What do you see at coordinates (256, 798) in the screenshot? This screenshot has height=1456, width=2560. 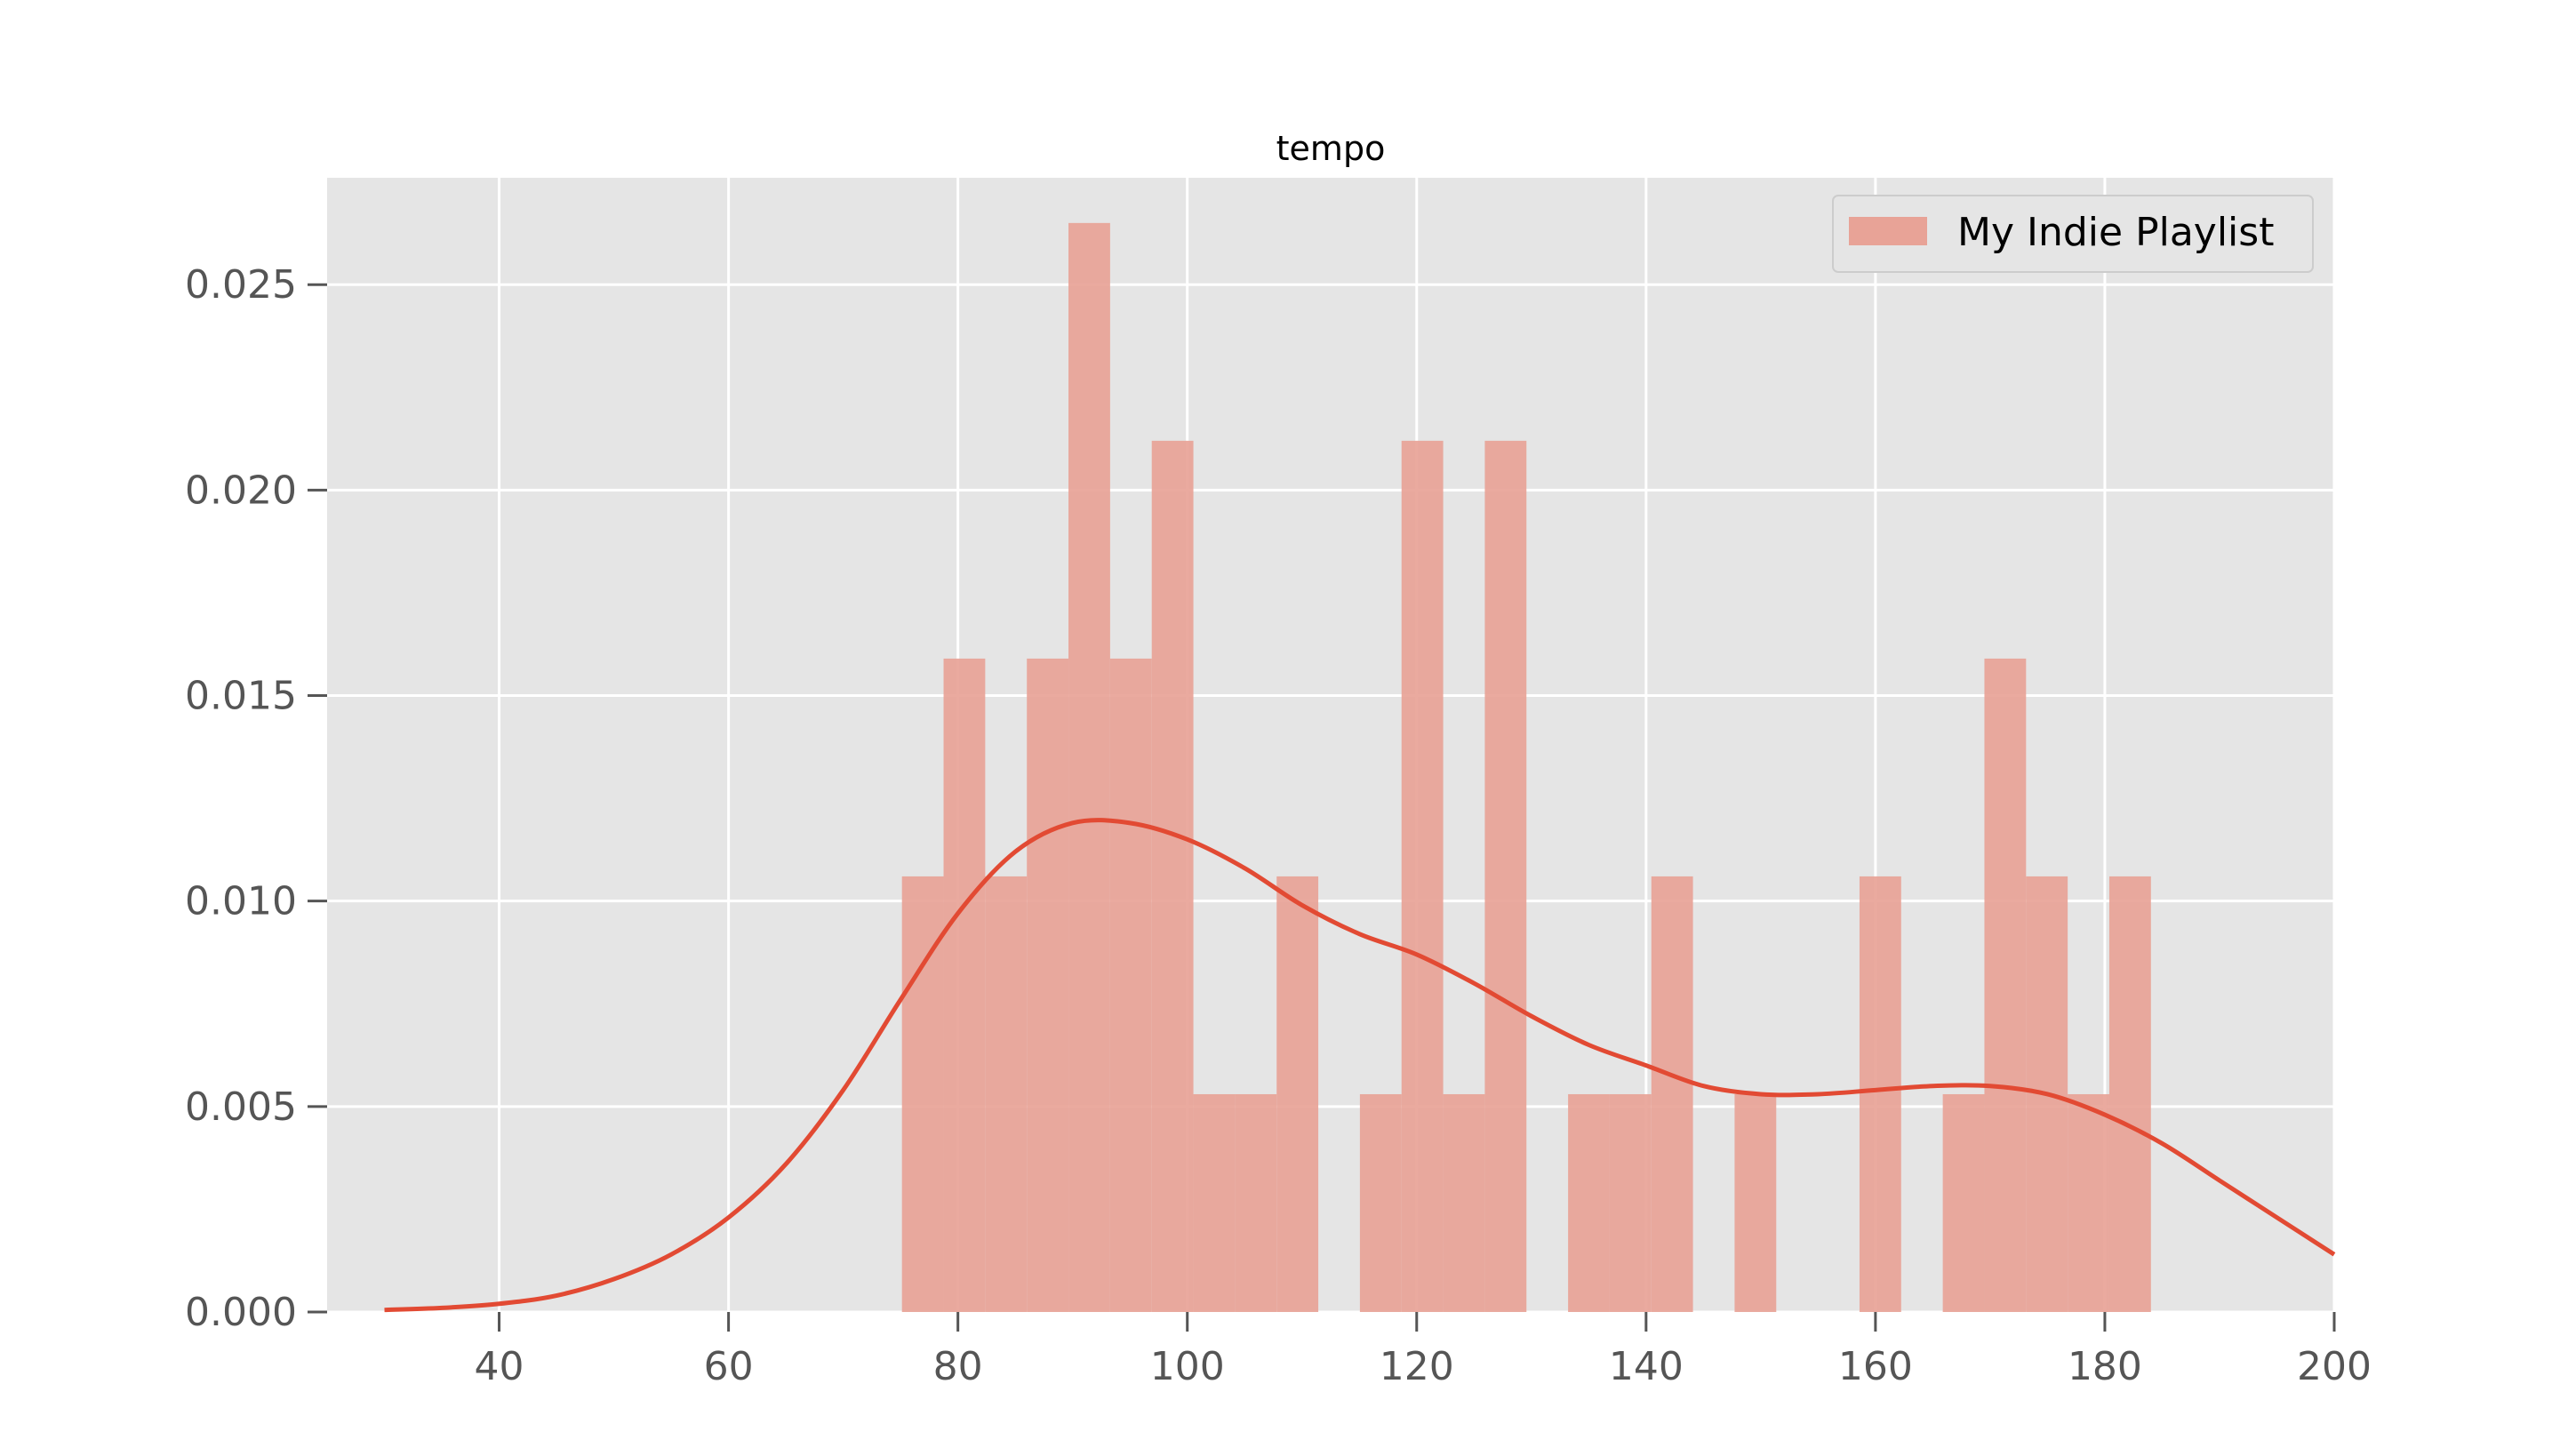 I see `y-axis: 0.000 0.005 0.010 0.015 0.020 0.025` at bounding box center [256, 798].